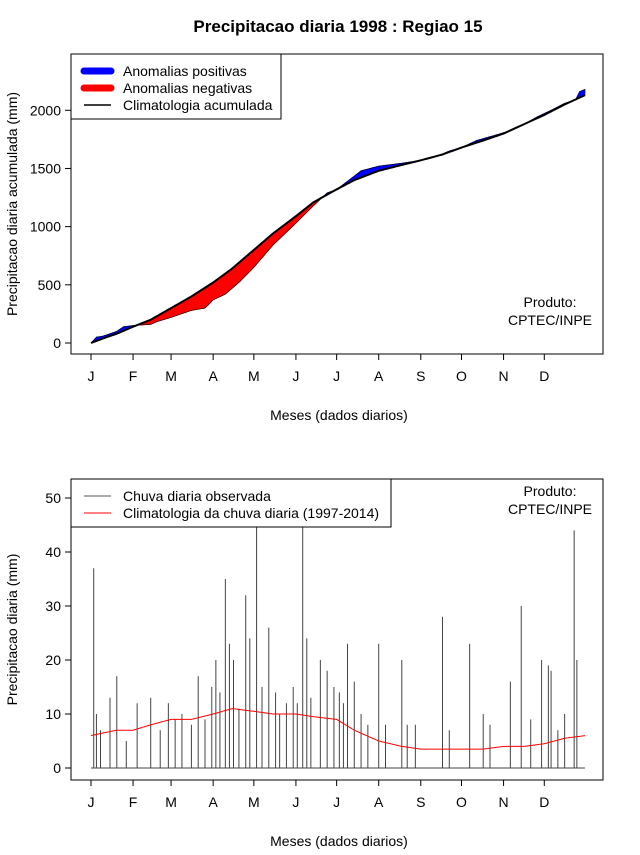 The height and width of the screenshot is (855, 640). I want to click on y-tick-label: 30, so click(53, 606).